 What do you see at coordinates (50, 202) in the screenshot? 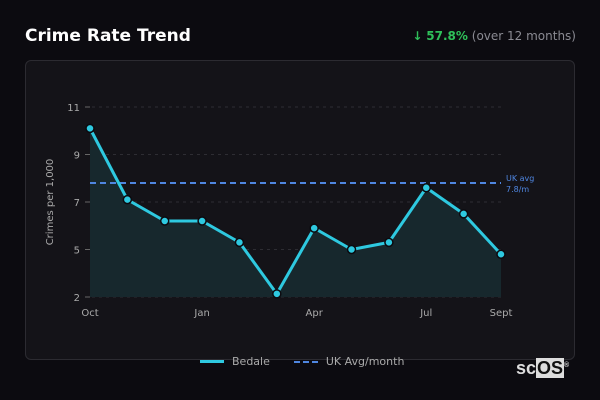
I see `y-axis-label: Crimes per 1,000` at bounding box center [50, 202].